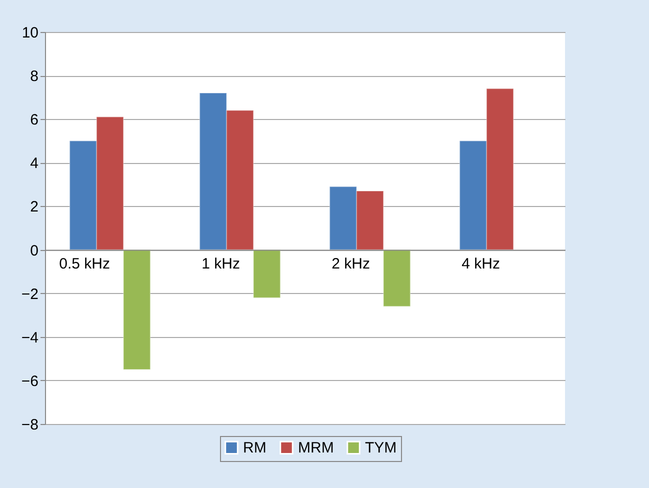 The width and height of the screenshot is (649, 488). I want to click on y-tick-label: 6, so click(34, 120).